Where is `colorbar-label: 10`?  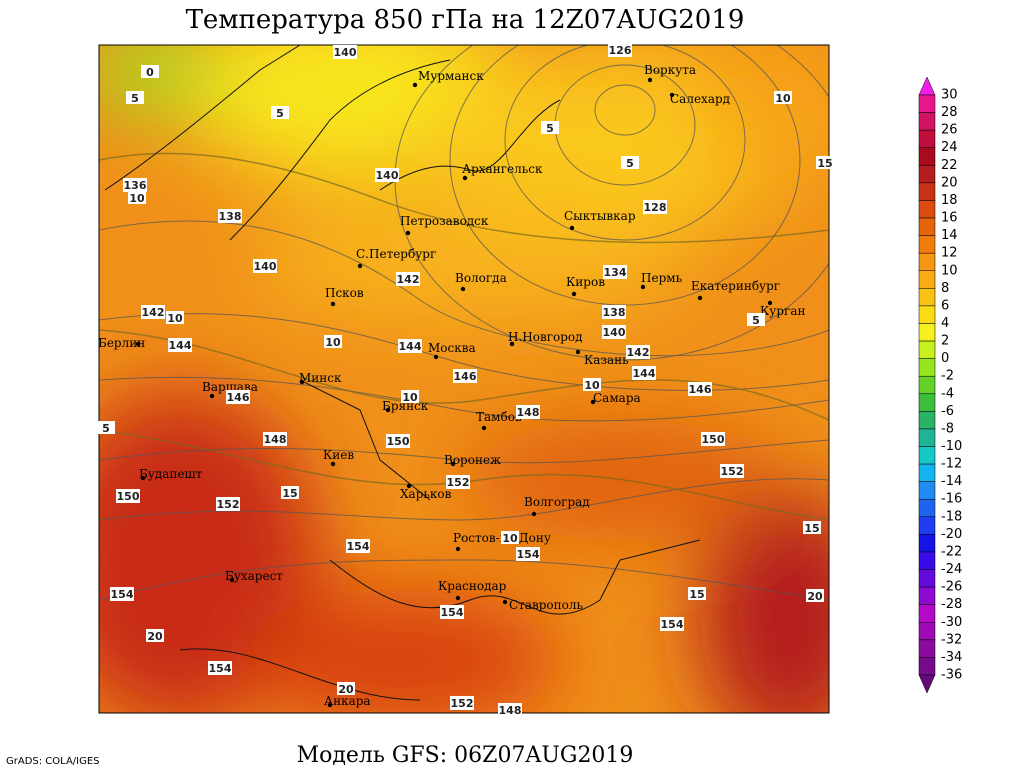
colorbar-label: 10 is located at coordinates (949, 270).